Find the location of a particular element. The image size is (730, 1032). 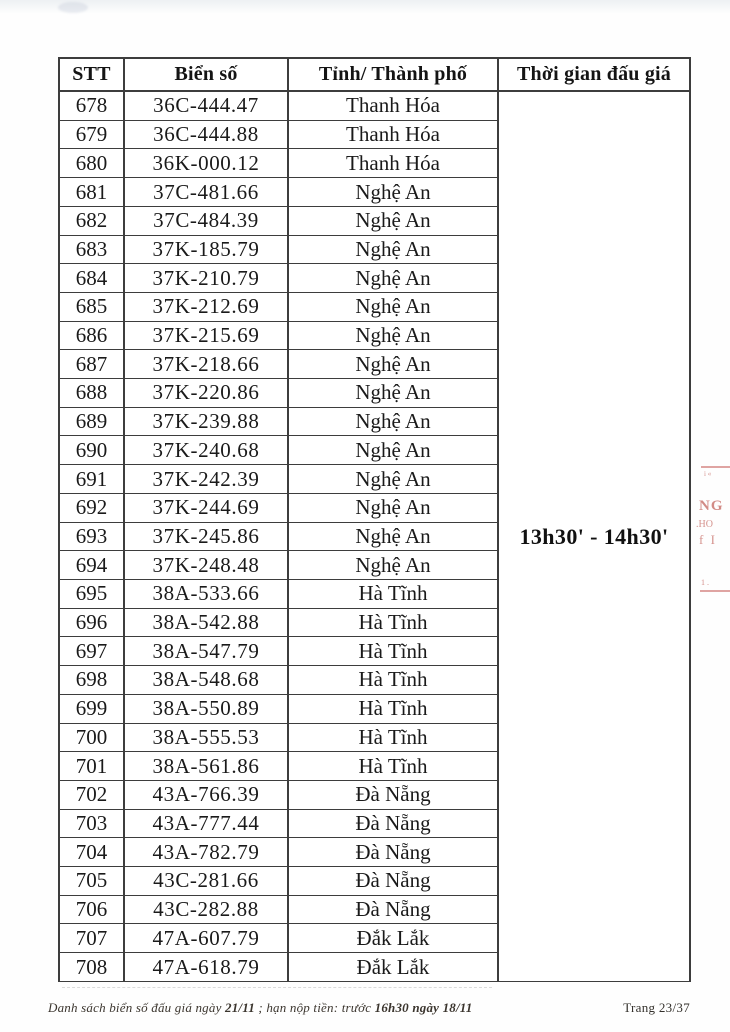

stt-cell: 694 is located at coordinates (91, 565).